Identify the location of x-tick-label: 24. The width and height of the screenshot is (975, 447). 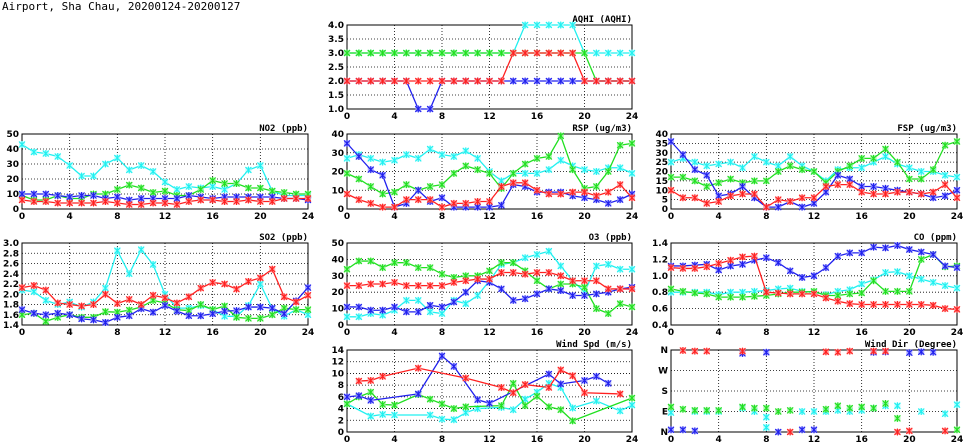
(308, 217).